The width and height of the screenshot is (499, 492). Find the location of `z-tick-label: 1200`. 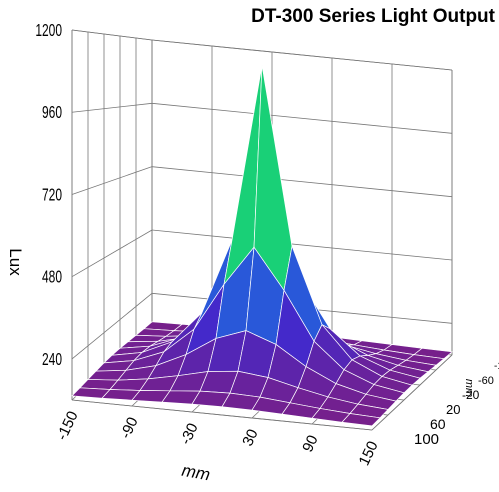

z-tick-label: 1200 is located at coordinates (48, 31).